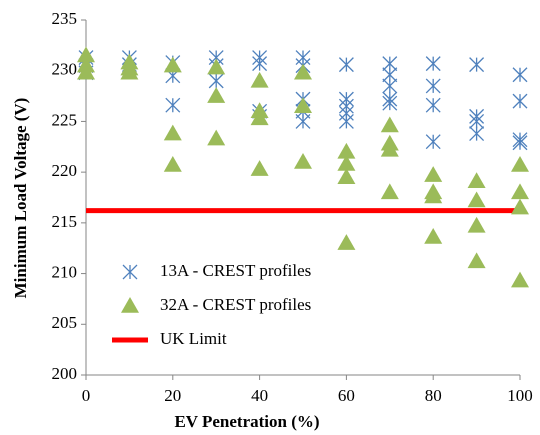  What do you see at coordinates (520, 395) in the screenshot?
I see `x-tick-label: 100` at bounding box center [520, 395].